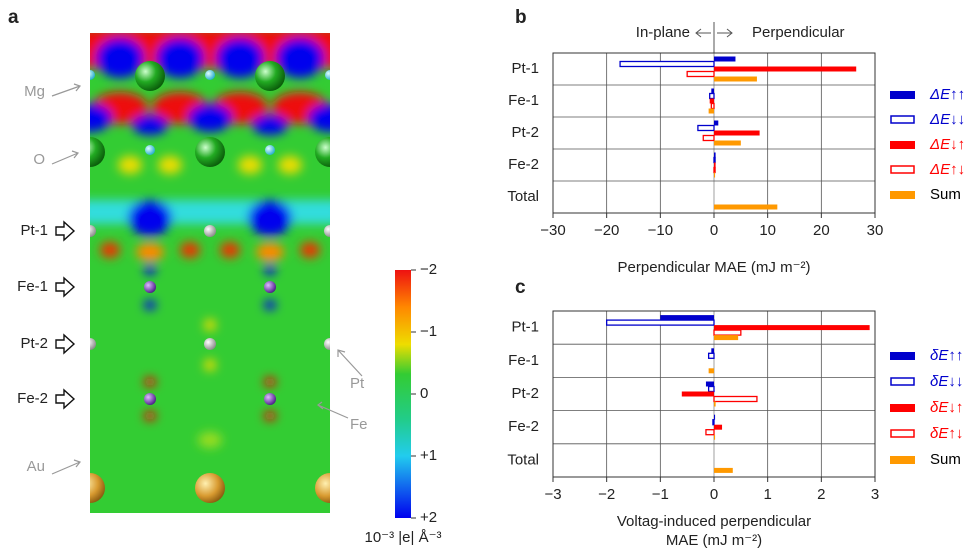 The image size is (975, 553). What do you see at coordinates (552, 230) in the screenshot?
I see `x-tick-label: −30` at bounding box center [552, 230].